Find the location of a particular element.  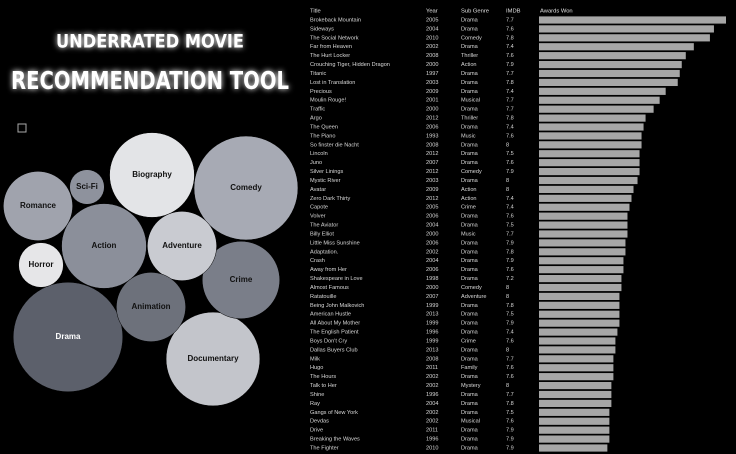

table-cell: Billy Elliot is located at coordinates (322, 234).